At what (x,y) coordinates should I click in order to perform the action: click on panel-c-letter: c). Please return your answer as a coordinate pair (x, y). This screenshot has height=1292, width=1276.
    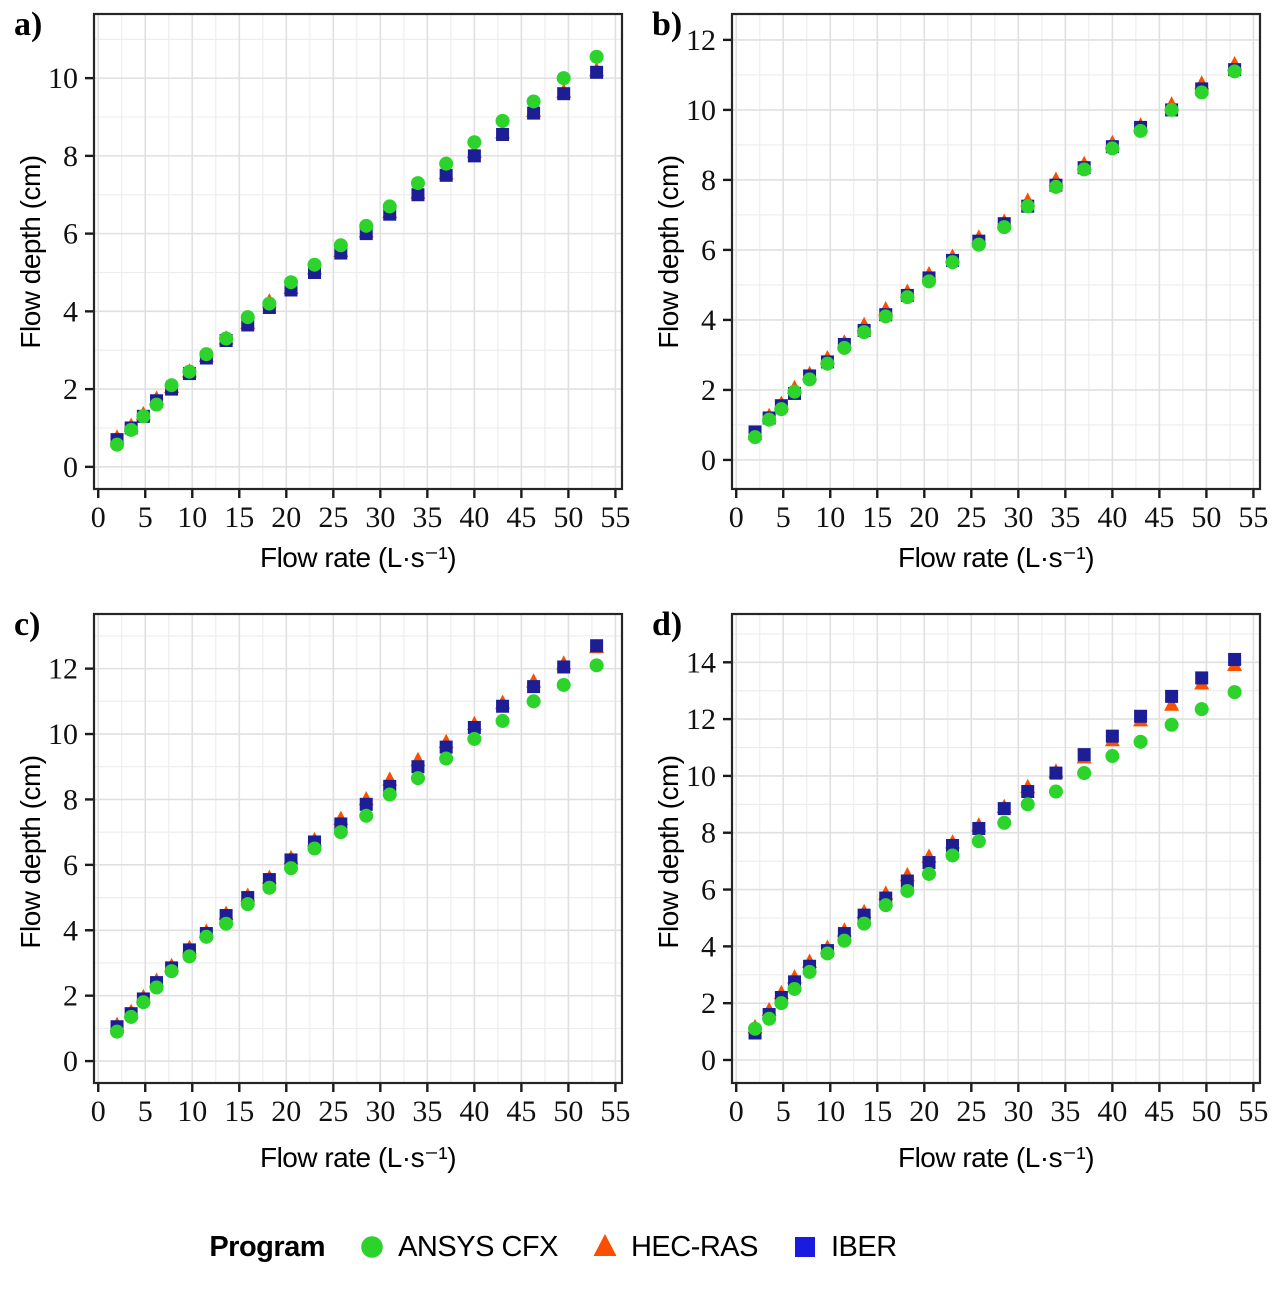
    Looking at the image, I should click on (27, 624).